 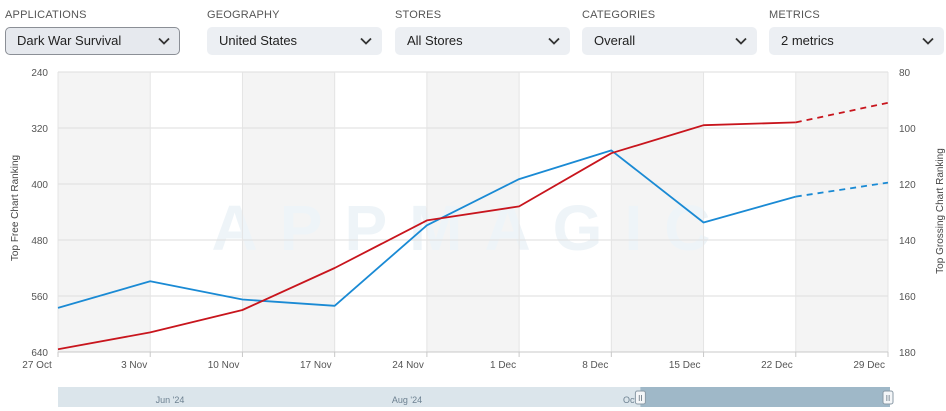 I want to click on x-axis-tick-label: 17 Nov, so click(x=316, y=365).